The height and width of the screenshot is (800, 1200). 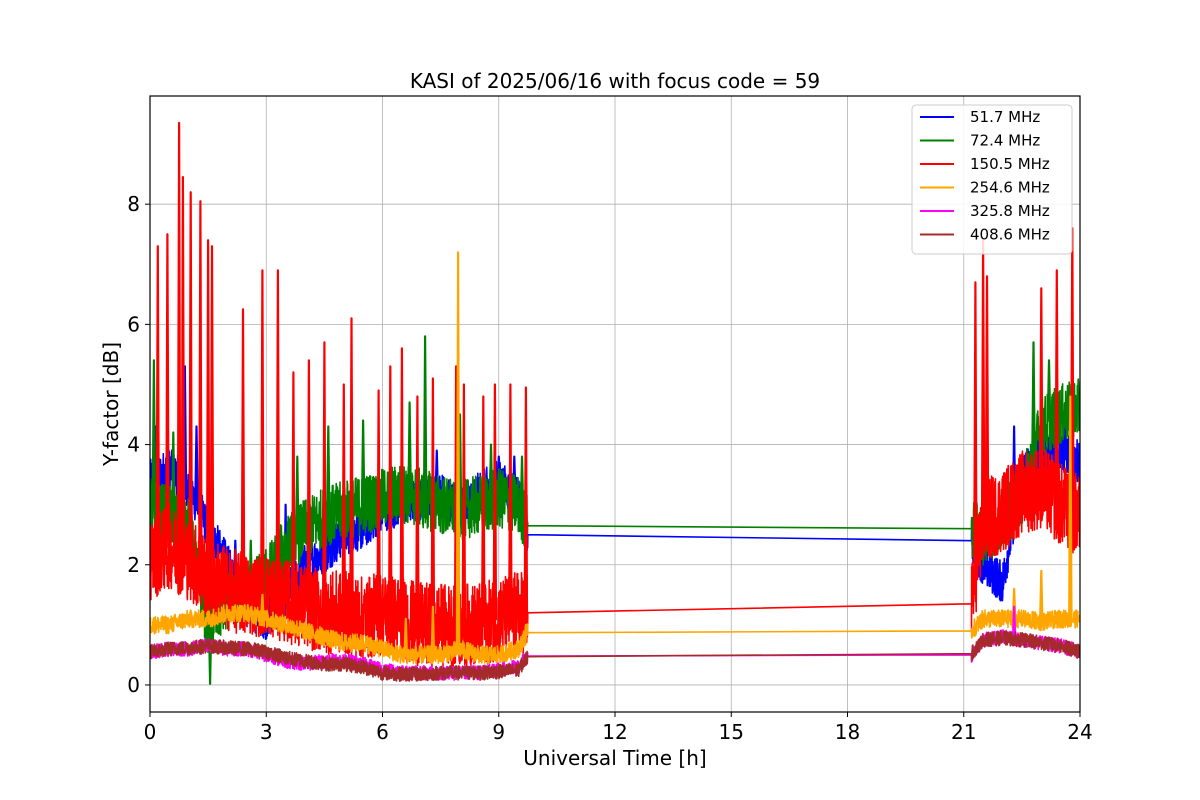 What do you see at coordinates (133, 324) in the screenshot?
I see `y-tick-label: 6` at bounding box center [133, 324].